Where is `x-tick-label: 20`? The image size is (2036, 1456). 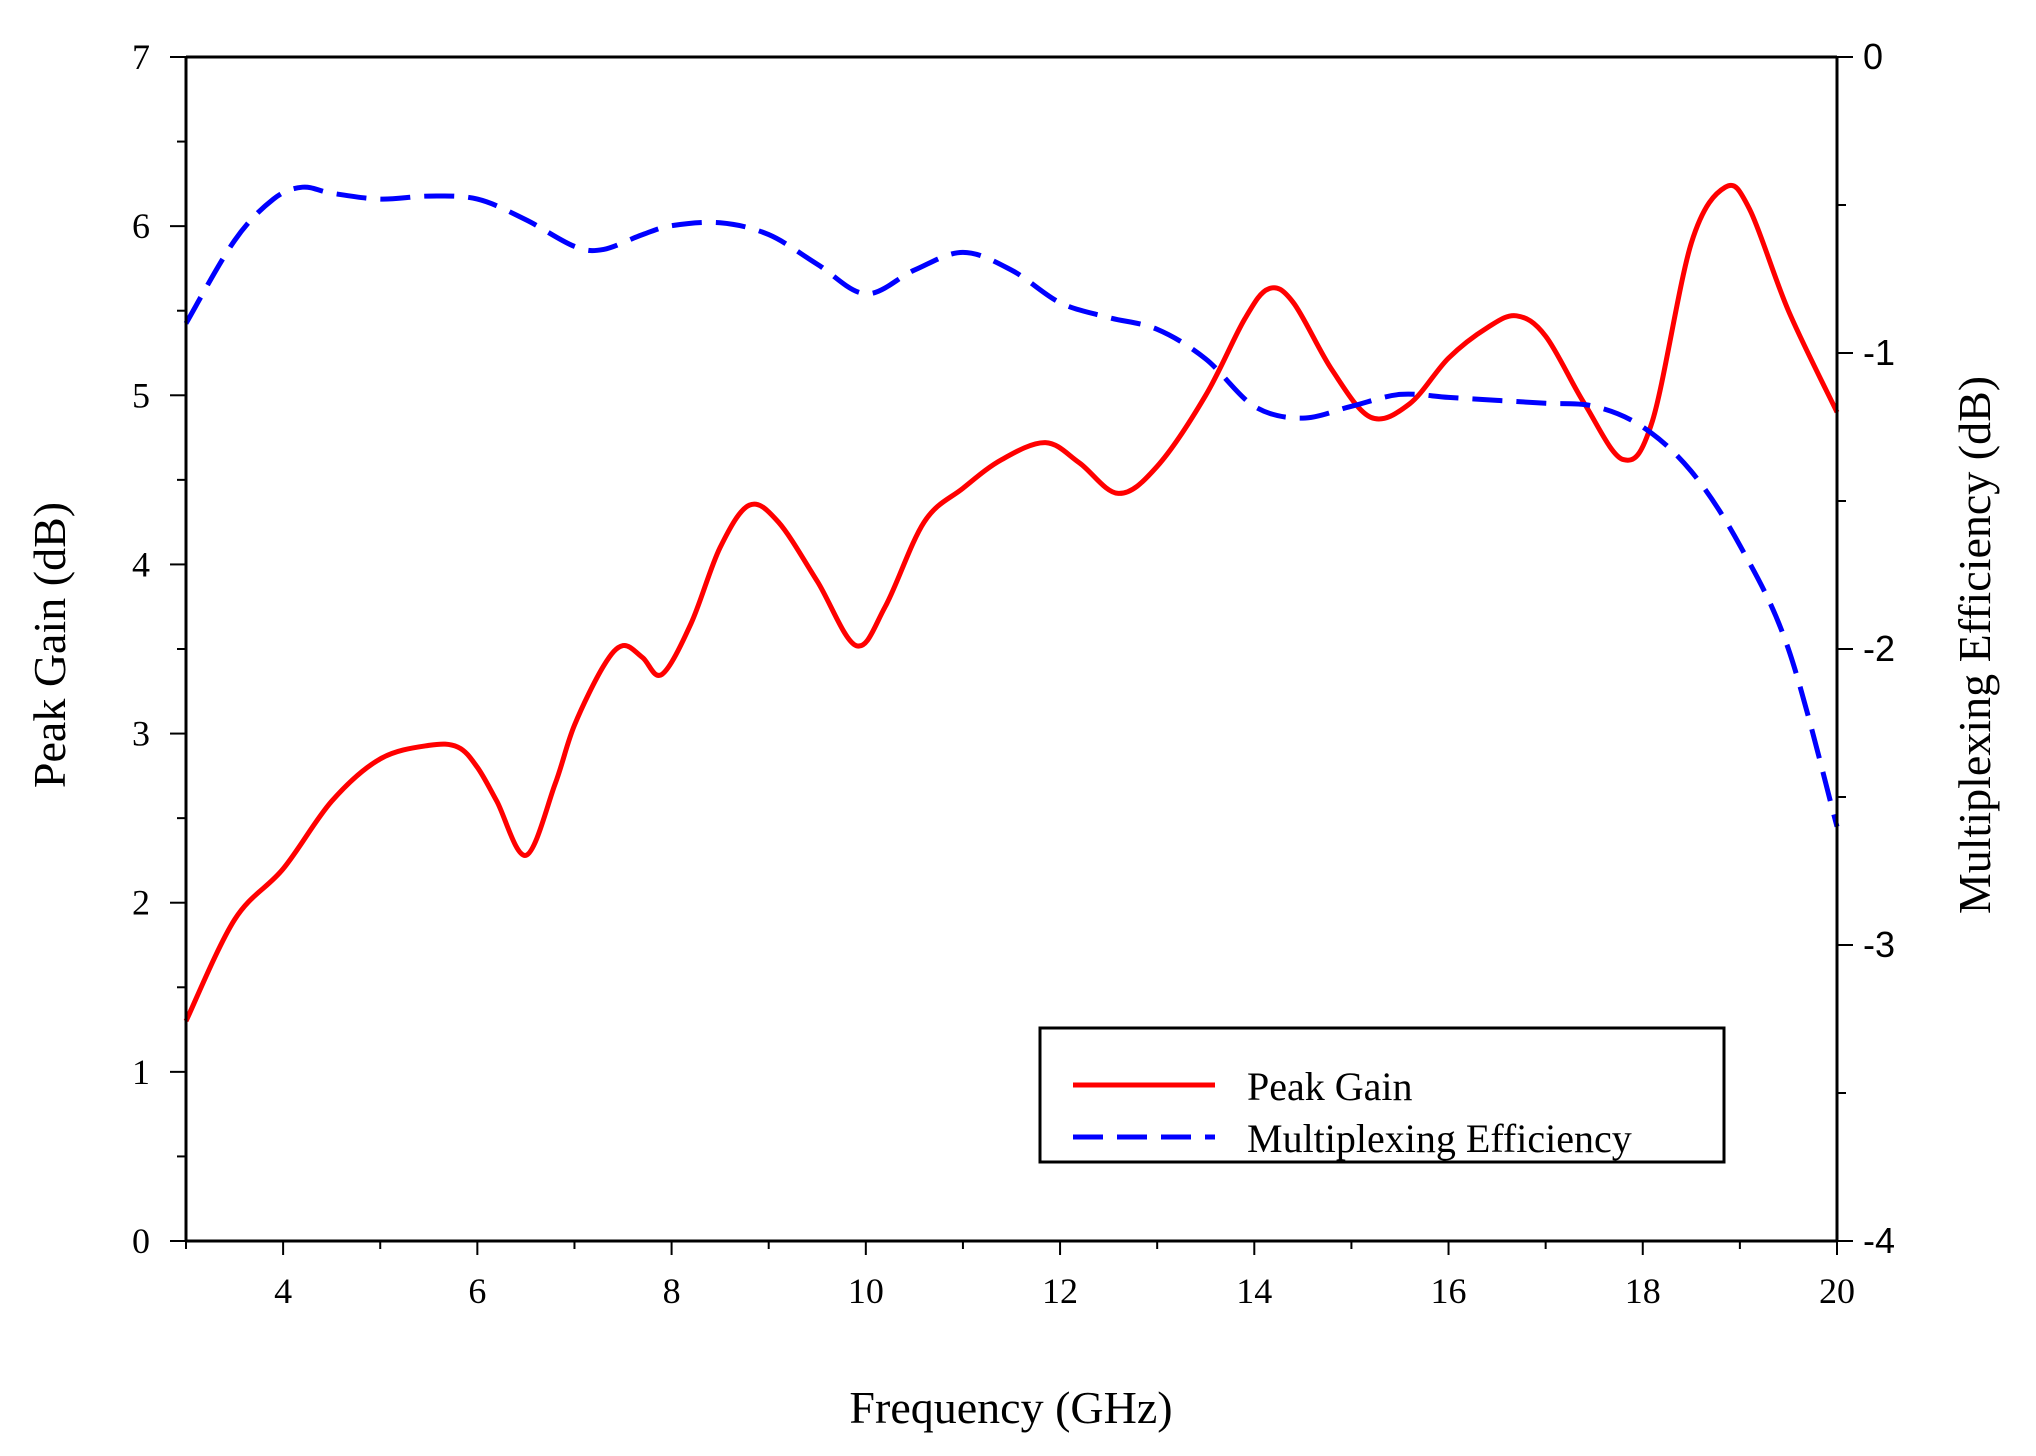
x-tick-label: 20 is located at coordinates (1837, 1291).